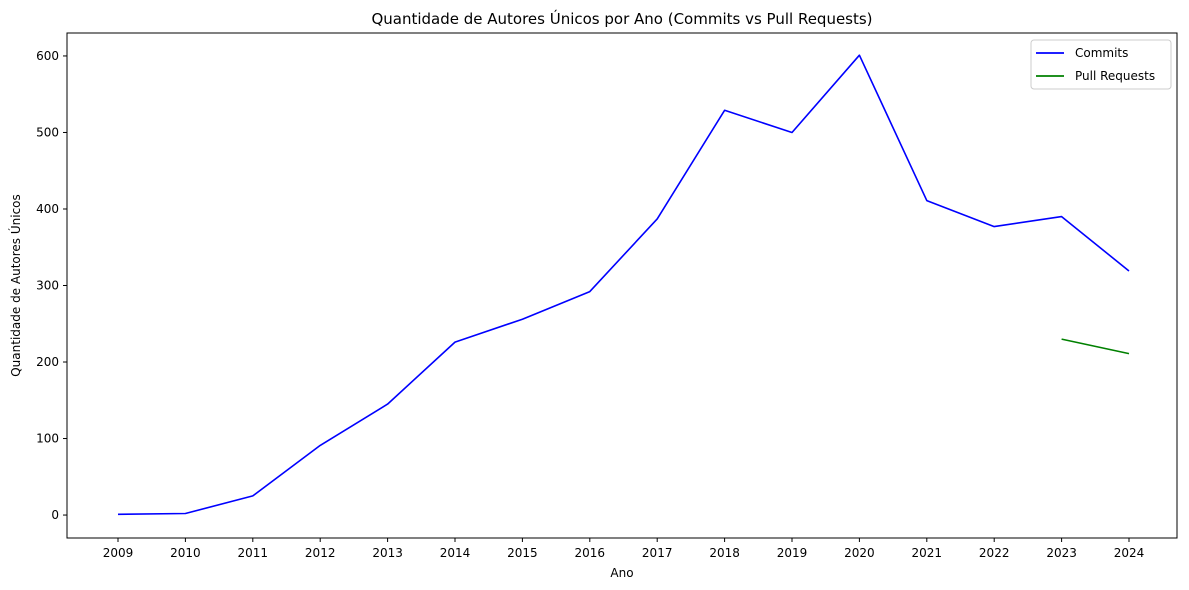 This screenshot has height=590, width=1189. What do you see at coordinates (994, 553) in the screenshot?
I see `x-tick-label: 2022` at bounding box center [994, 553].